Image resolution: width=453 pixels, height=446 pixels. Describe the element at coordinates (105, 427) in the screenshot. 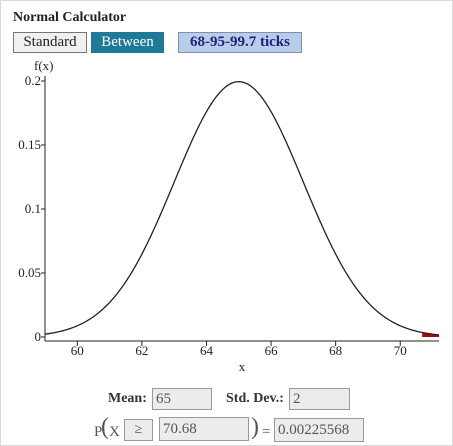

I see `open-paren: (` at that location.